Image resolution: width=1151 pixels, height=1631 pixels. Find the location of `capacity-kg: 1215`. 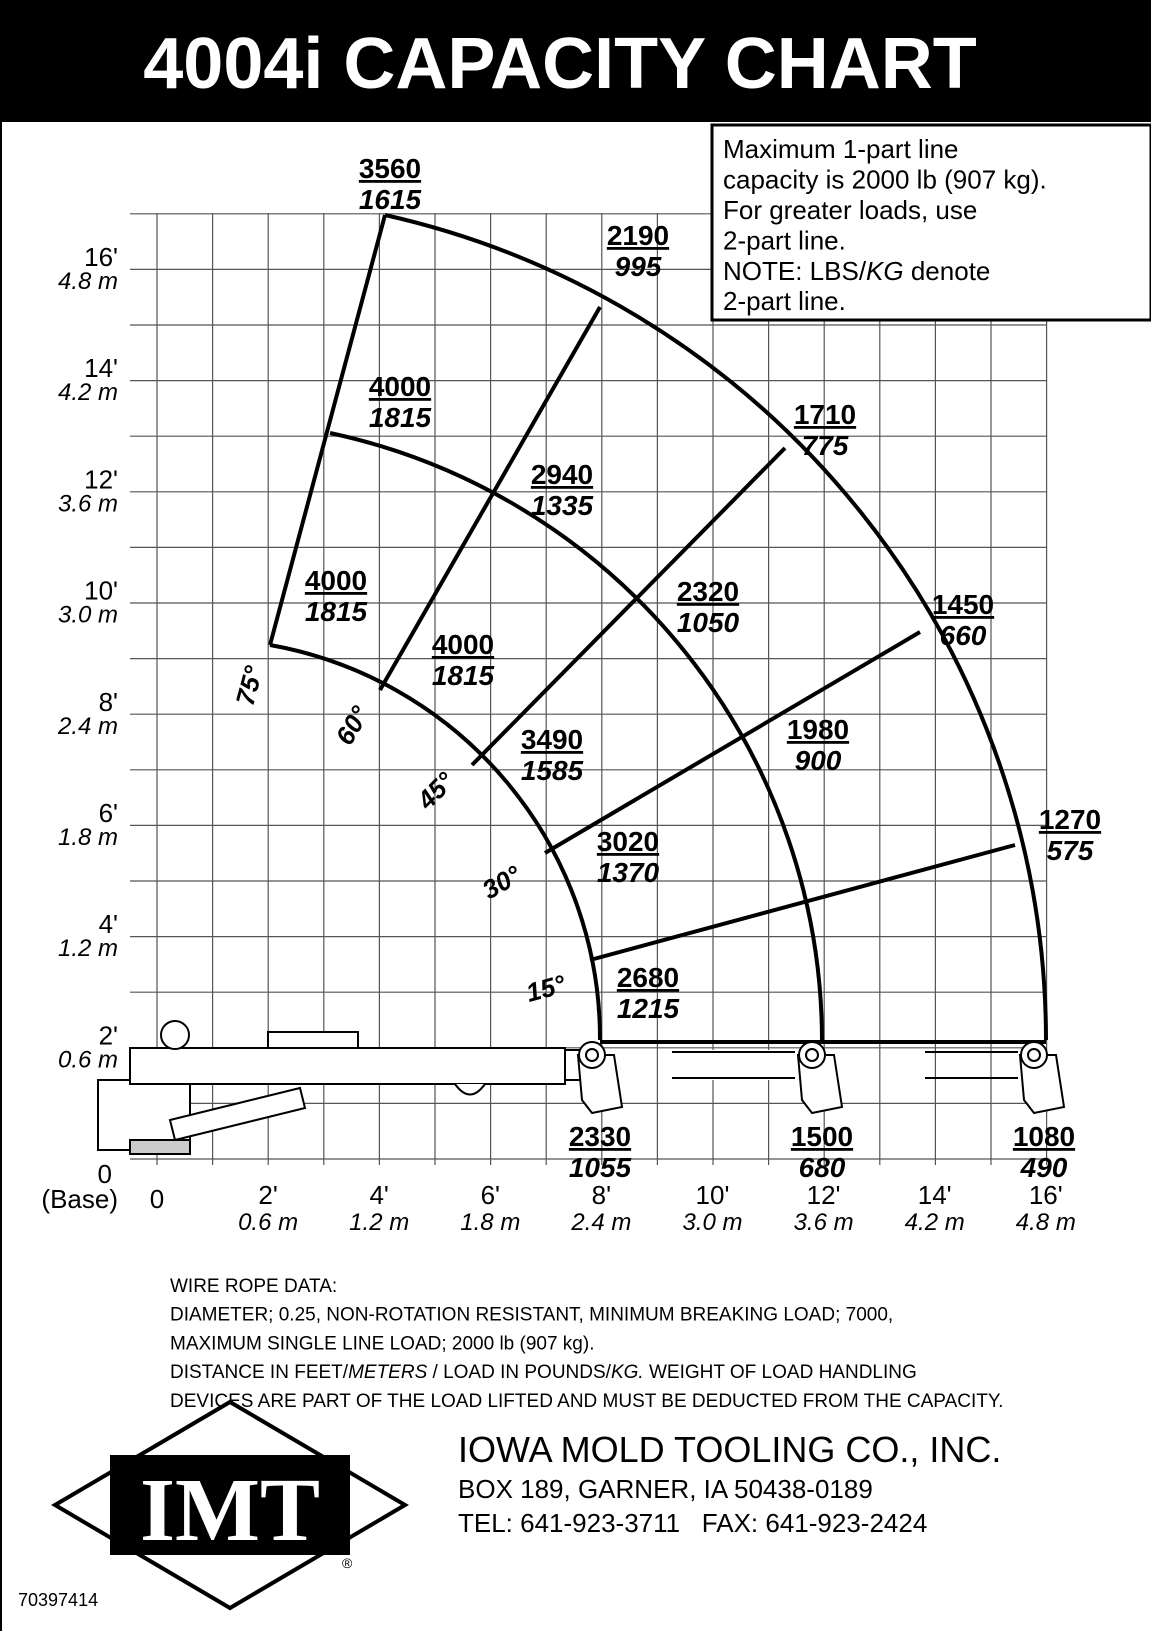

capacity-kg: 1215 is located at coordinates (648, 1008).